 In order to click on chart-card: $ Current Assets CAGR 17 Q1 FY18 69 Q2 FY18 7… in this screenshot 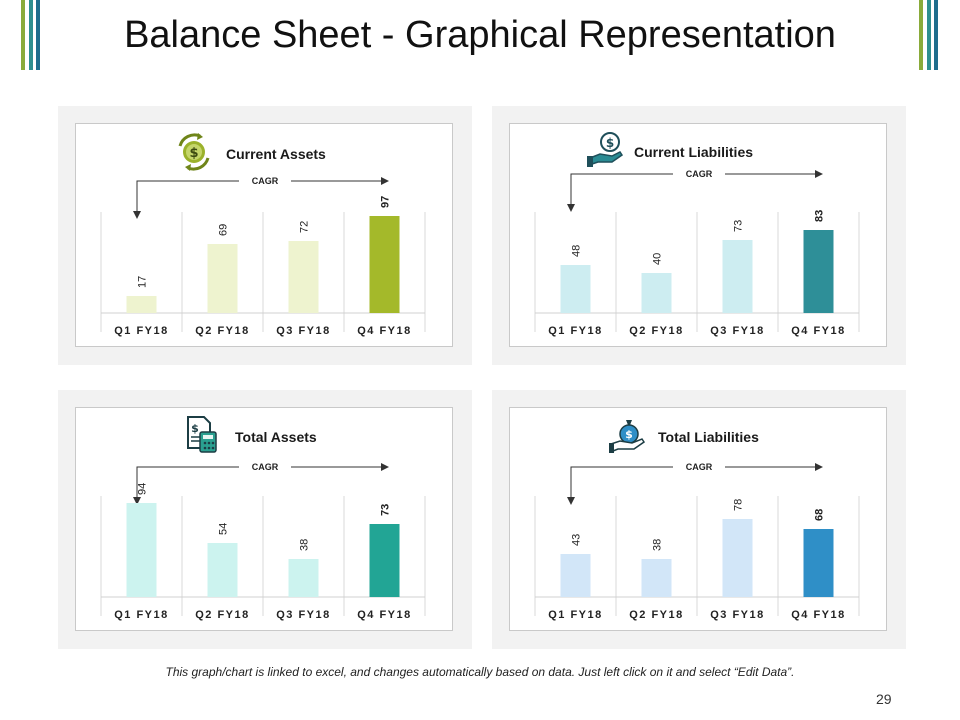, I will do `click(264, 235)`.